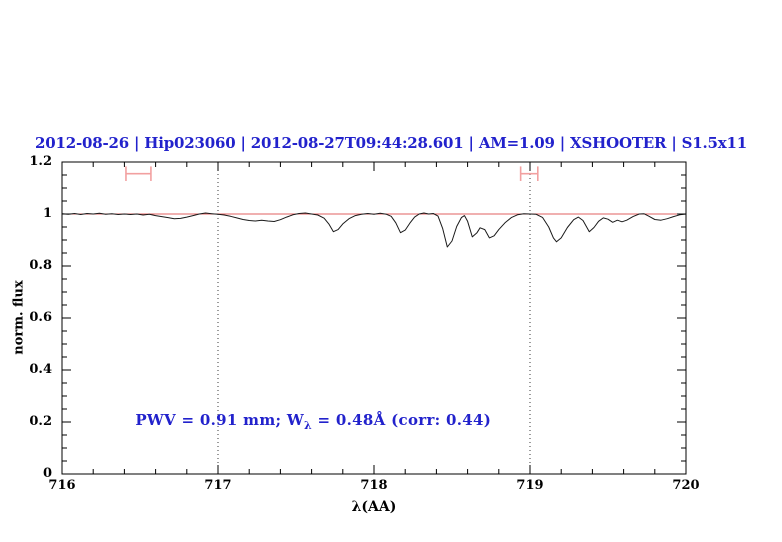 The width and height of the screenshot is (782, 542). I want to click on pwv-annotation-pre: PWV = 0.91 mm; W, so click(219, 420).